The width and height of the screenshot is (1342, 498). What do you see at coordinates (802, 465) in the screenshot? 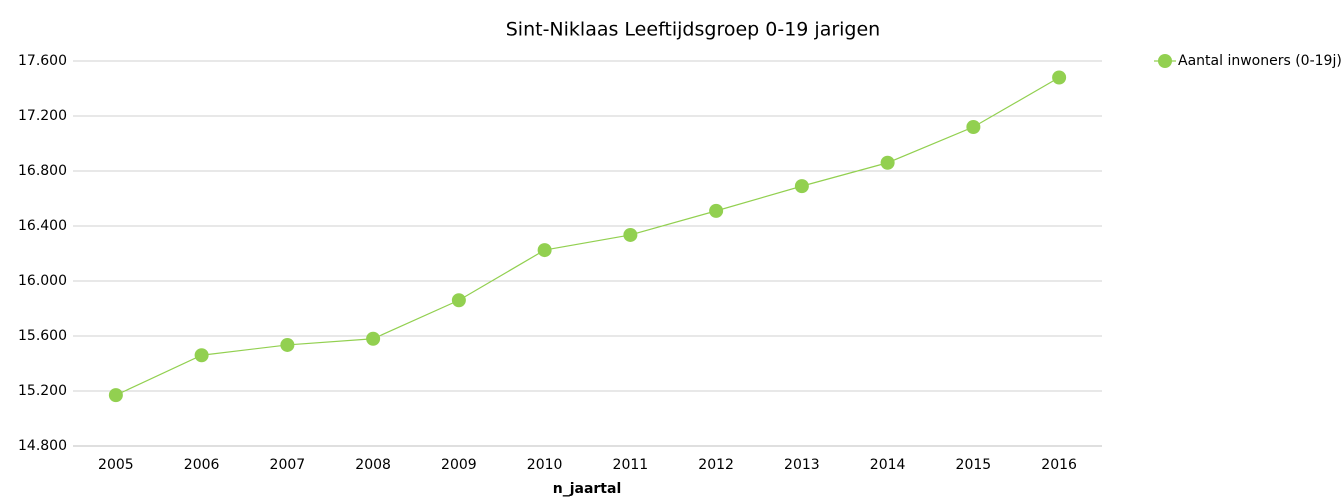
I see `x-tick-label: 2013` at bounding box center [802, 465].